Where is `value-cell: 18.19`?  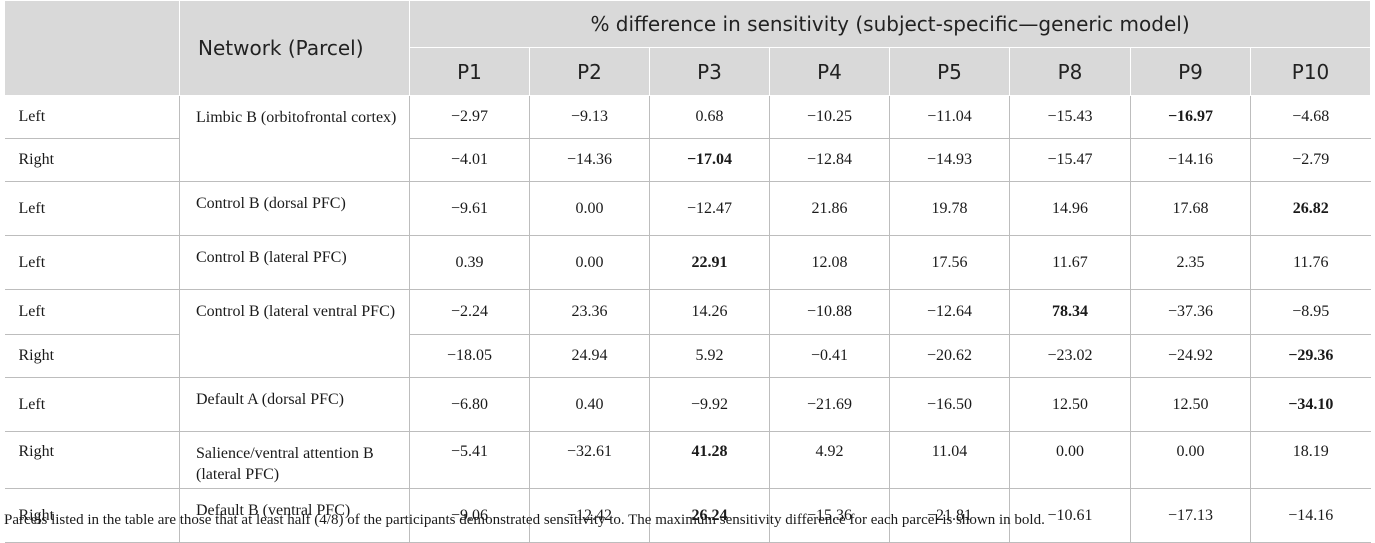
value-cell: 18.19 is located at coordinates (1310, 460).